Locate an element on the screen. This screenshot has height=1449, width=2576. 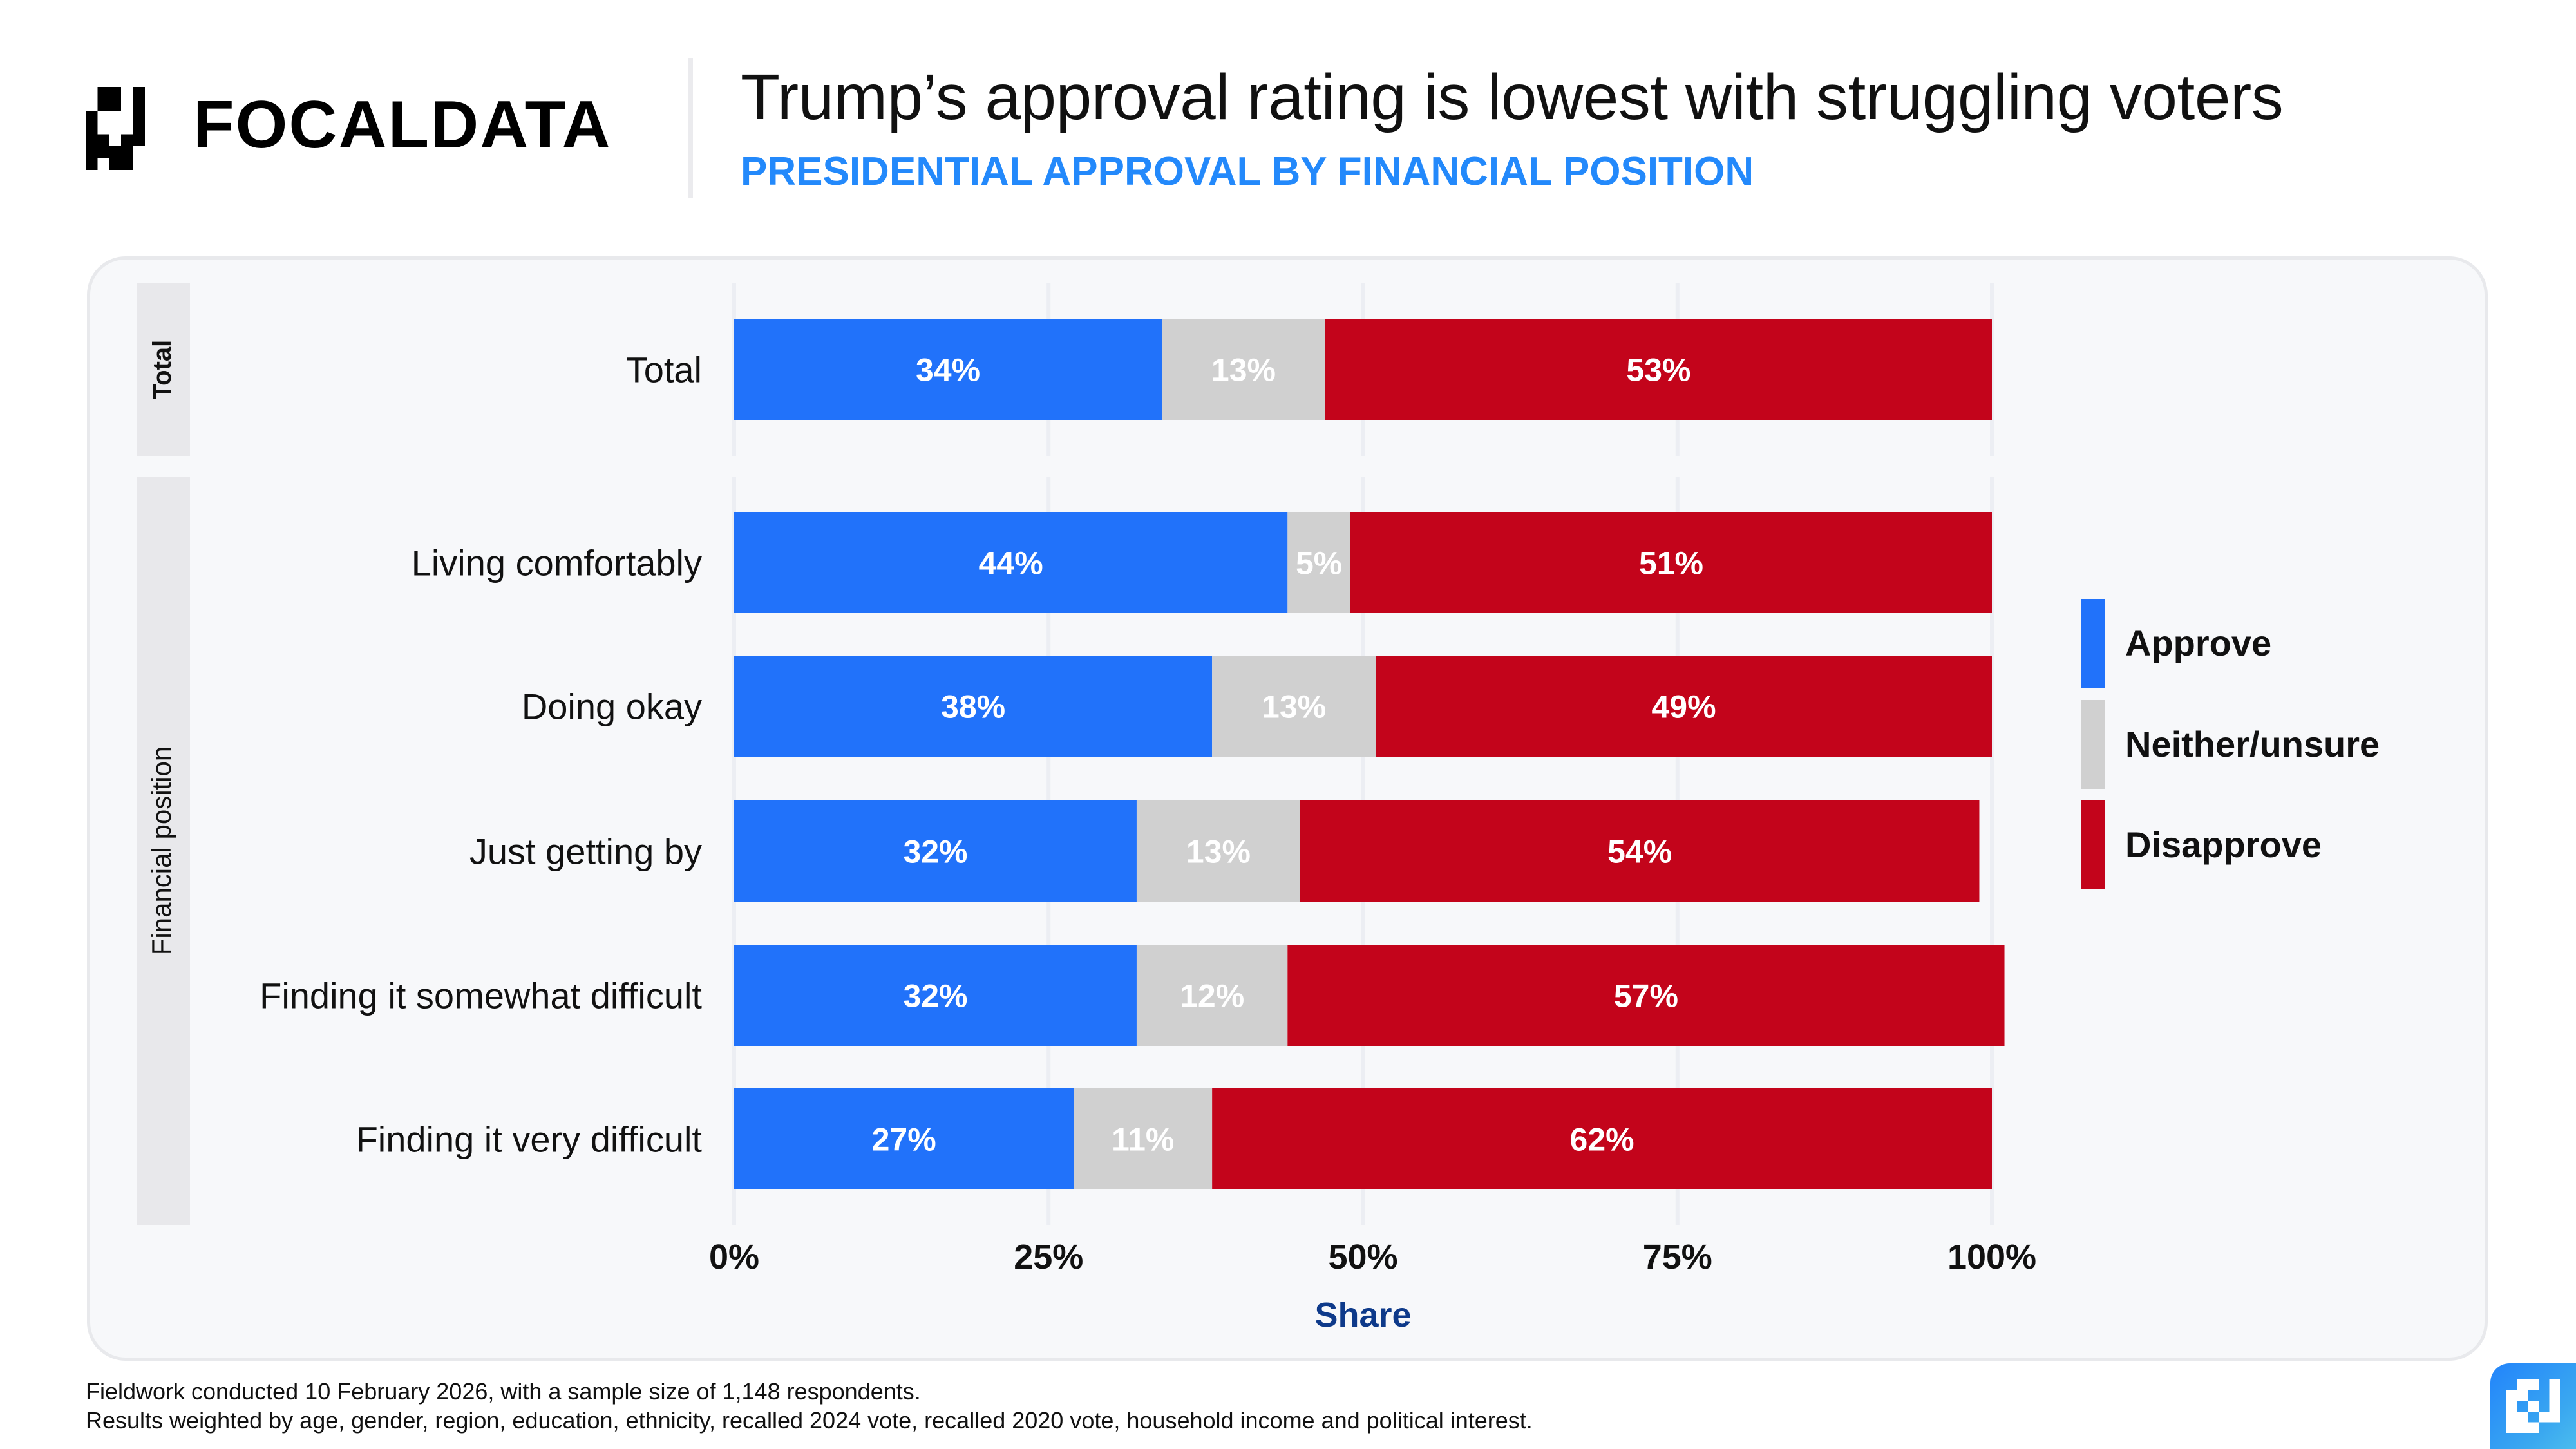
category-label: Living comfortably is located at coordinates (557, 563).